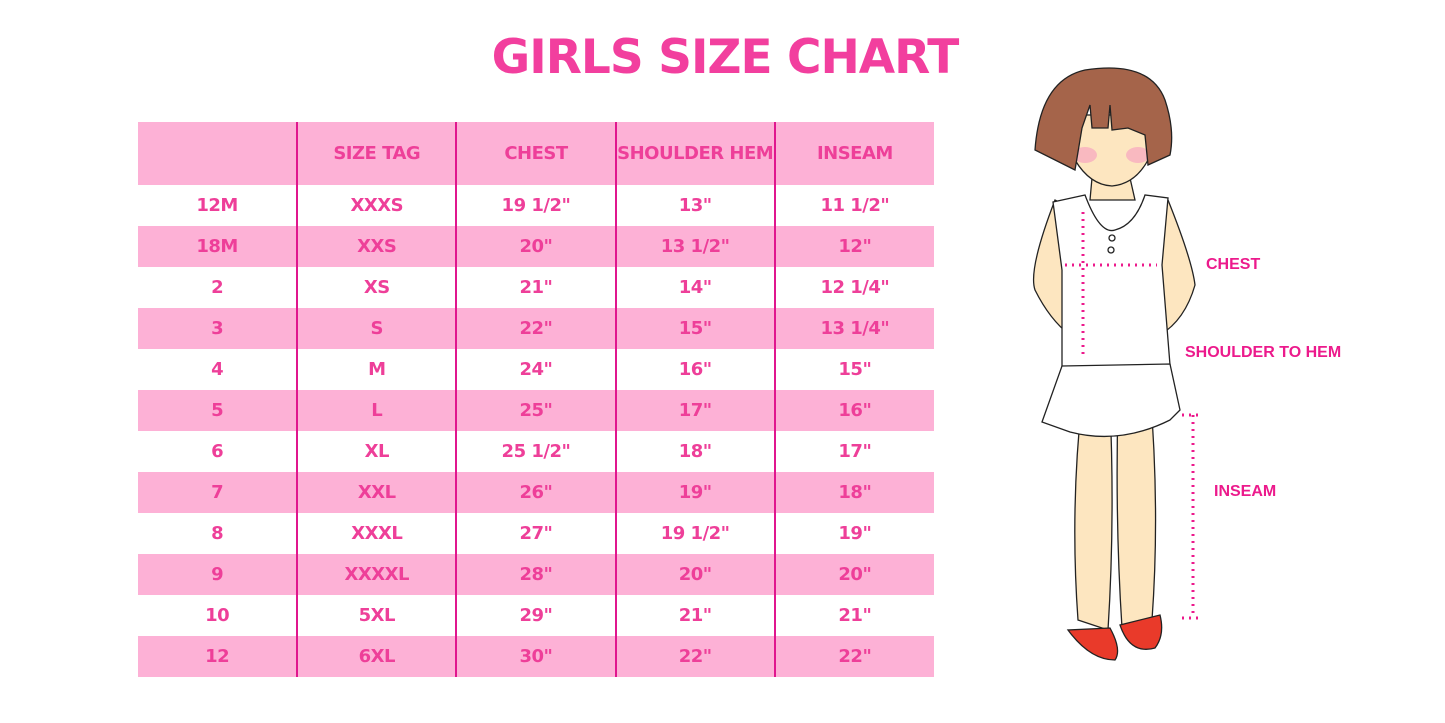 Image resolution: width=1445 pixels, height=723 pixels. I want to click on table-cell: L, so click(376, 410).